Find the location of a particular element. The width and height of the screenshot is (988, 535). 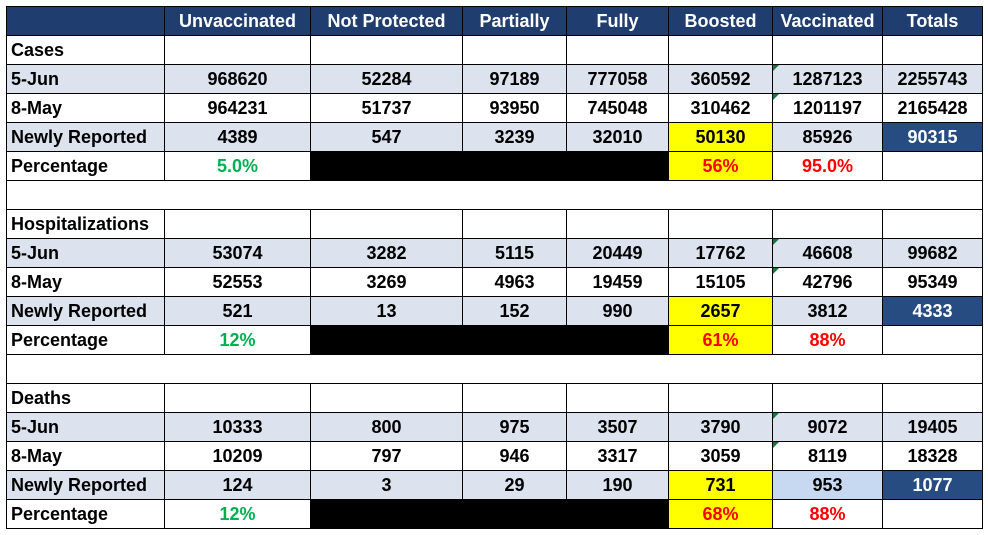

header-cell-totals: Totals is located at coordinates (932, 21).